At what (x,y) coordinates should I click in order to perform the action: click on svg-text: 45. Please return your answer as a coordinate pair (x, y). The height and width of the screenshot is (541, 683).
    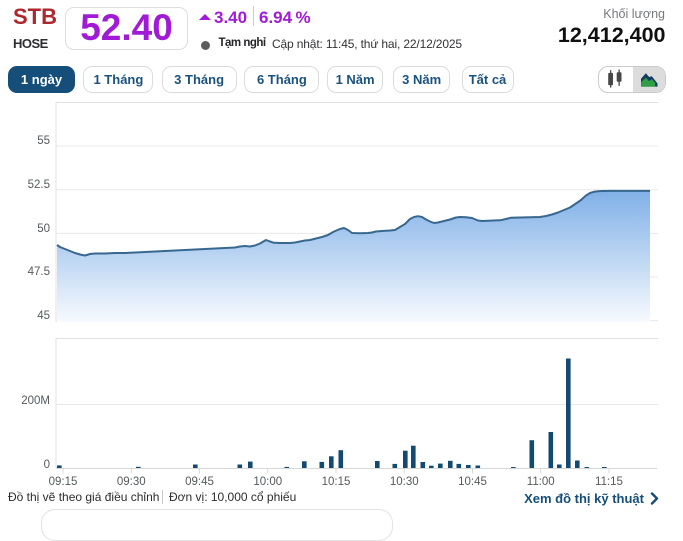
    Looking at the image, I should click on (43, 316).